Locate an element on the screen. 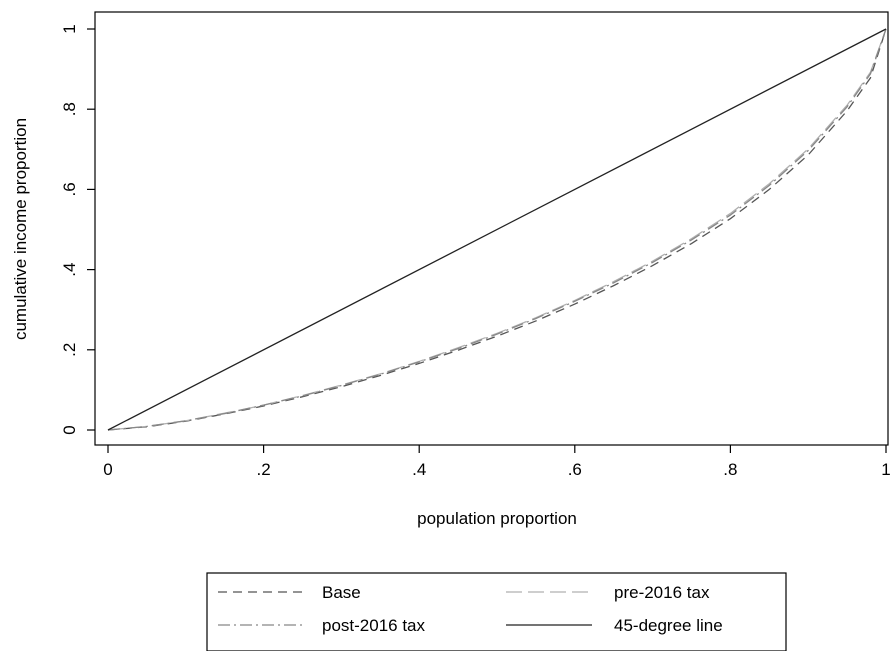 The width and height of the screenshot is (890, 651). legend-box is located at coordinates (496, 611).